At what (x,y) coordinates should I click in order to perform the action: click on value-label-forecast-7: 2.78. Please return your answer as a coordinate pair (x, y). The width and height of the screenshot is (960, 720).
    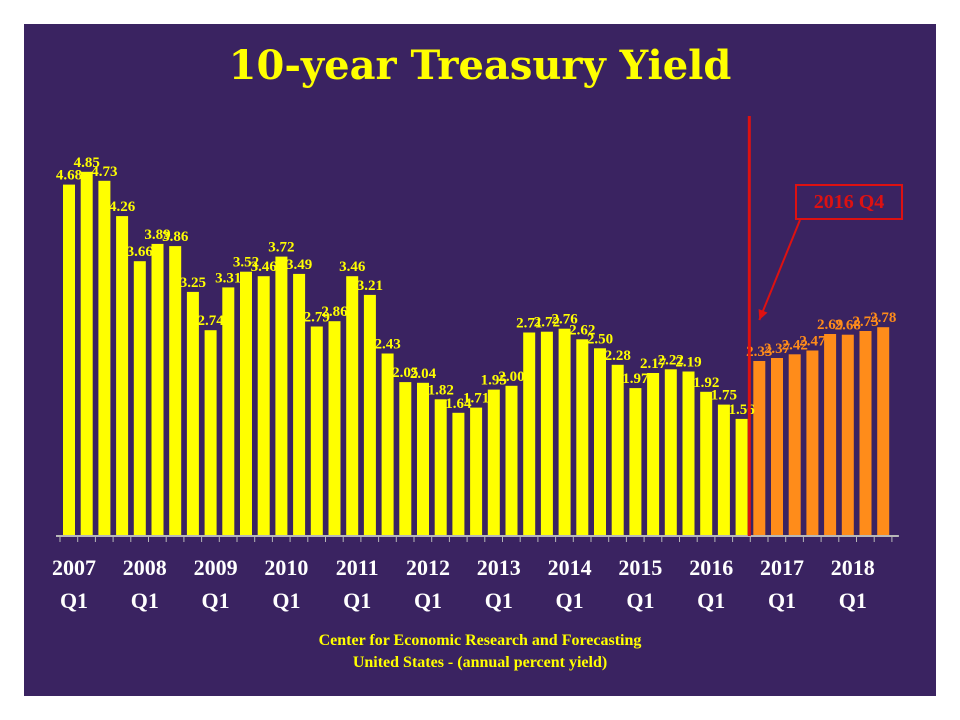
    Looking at the image, I should click on (883, 318).